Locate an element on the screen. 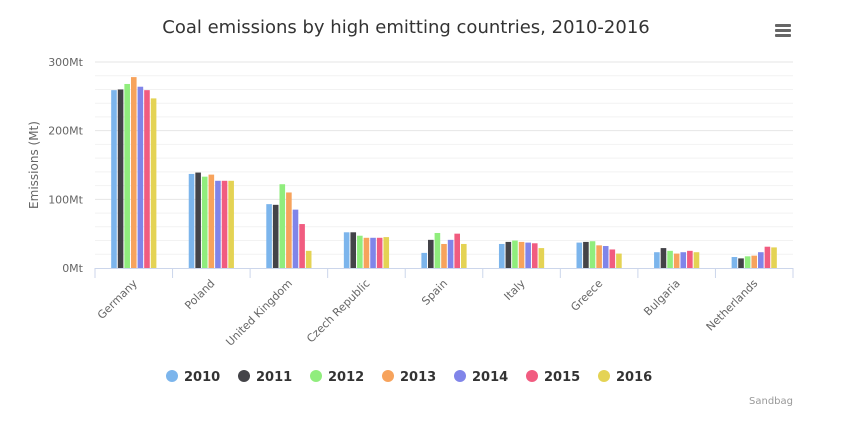 Image resolution: width=852 pixels, height=432 pixels. bar-united-kingdom-2016 is located at coordinates (308, 259).